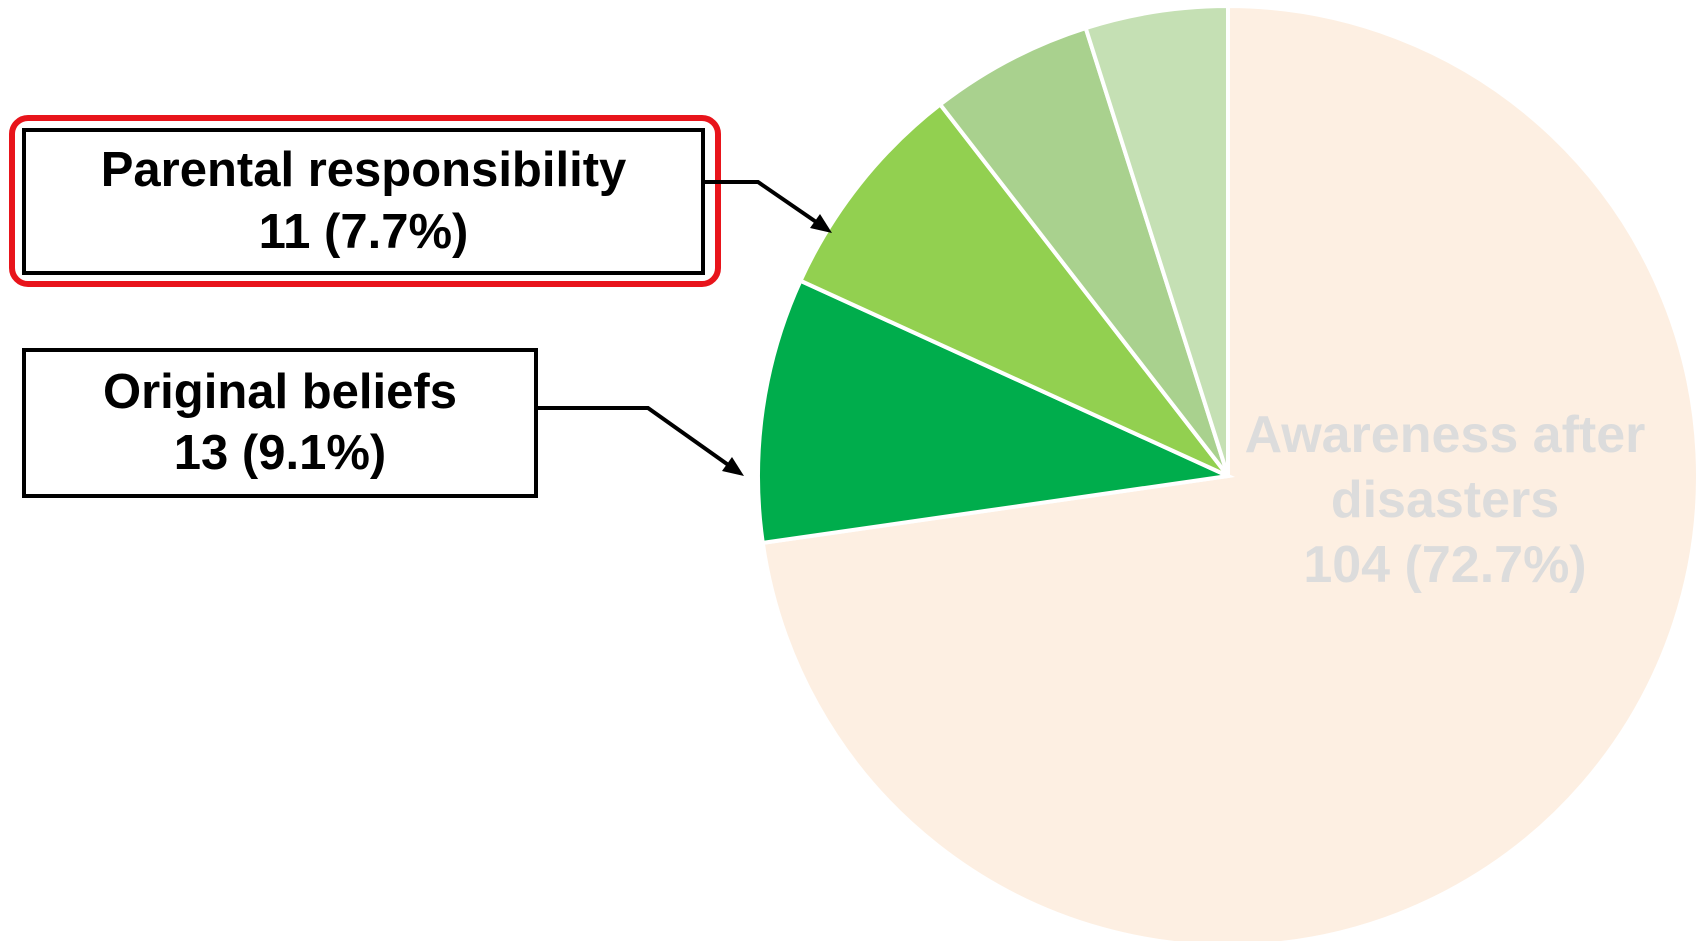 The height and width of the screenshot is (941, 1697). Describe the element at coordinates (280, 391) in the screenshot. I see `category-label: Original beliefs` at that location.